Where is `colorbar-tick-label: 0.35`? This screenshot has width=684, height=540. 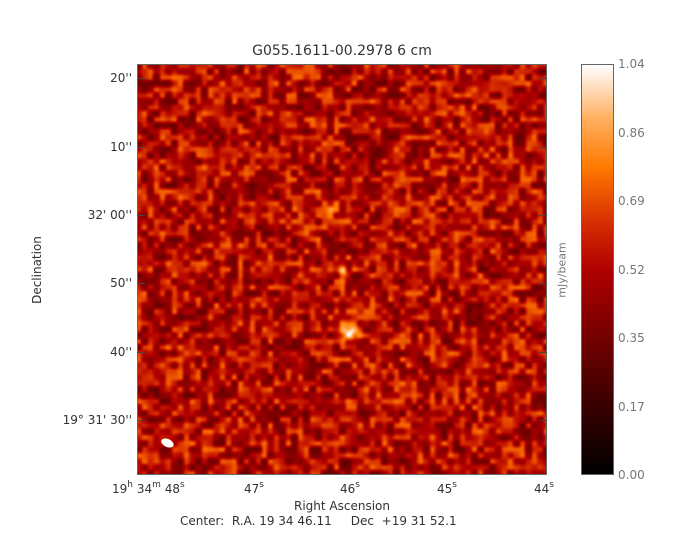 colorbar-tick-label: 0.35 is located at coordinates (631, 338).